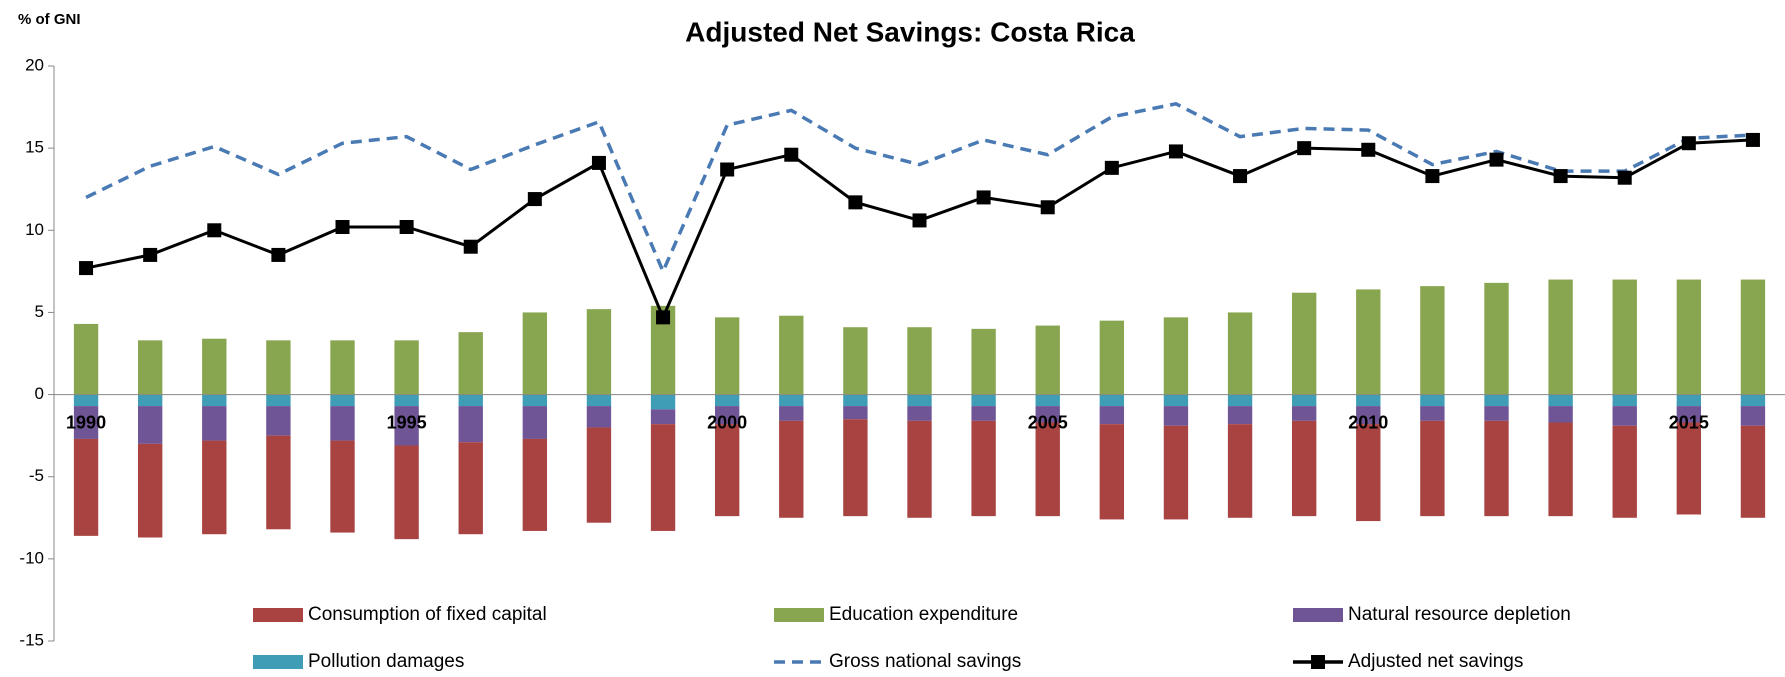 This screenshot has width=1785, height=677. I want to click on x-tick-label: 1990, so click(86, 422).